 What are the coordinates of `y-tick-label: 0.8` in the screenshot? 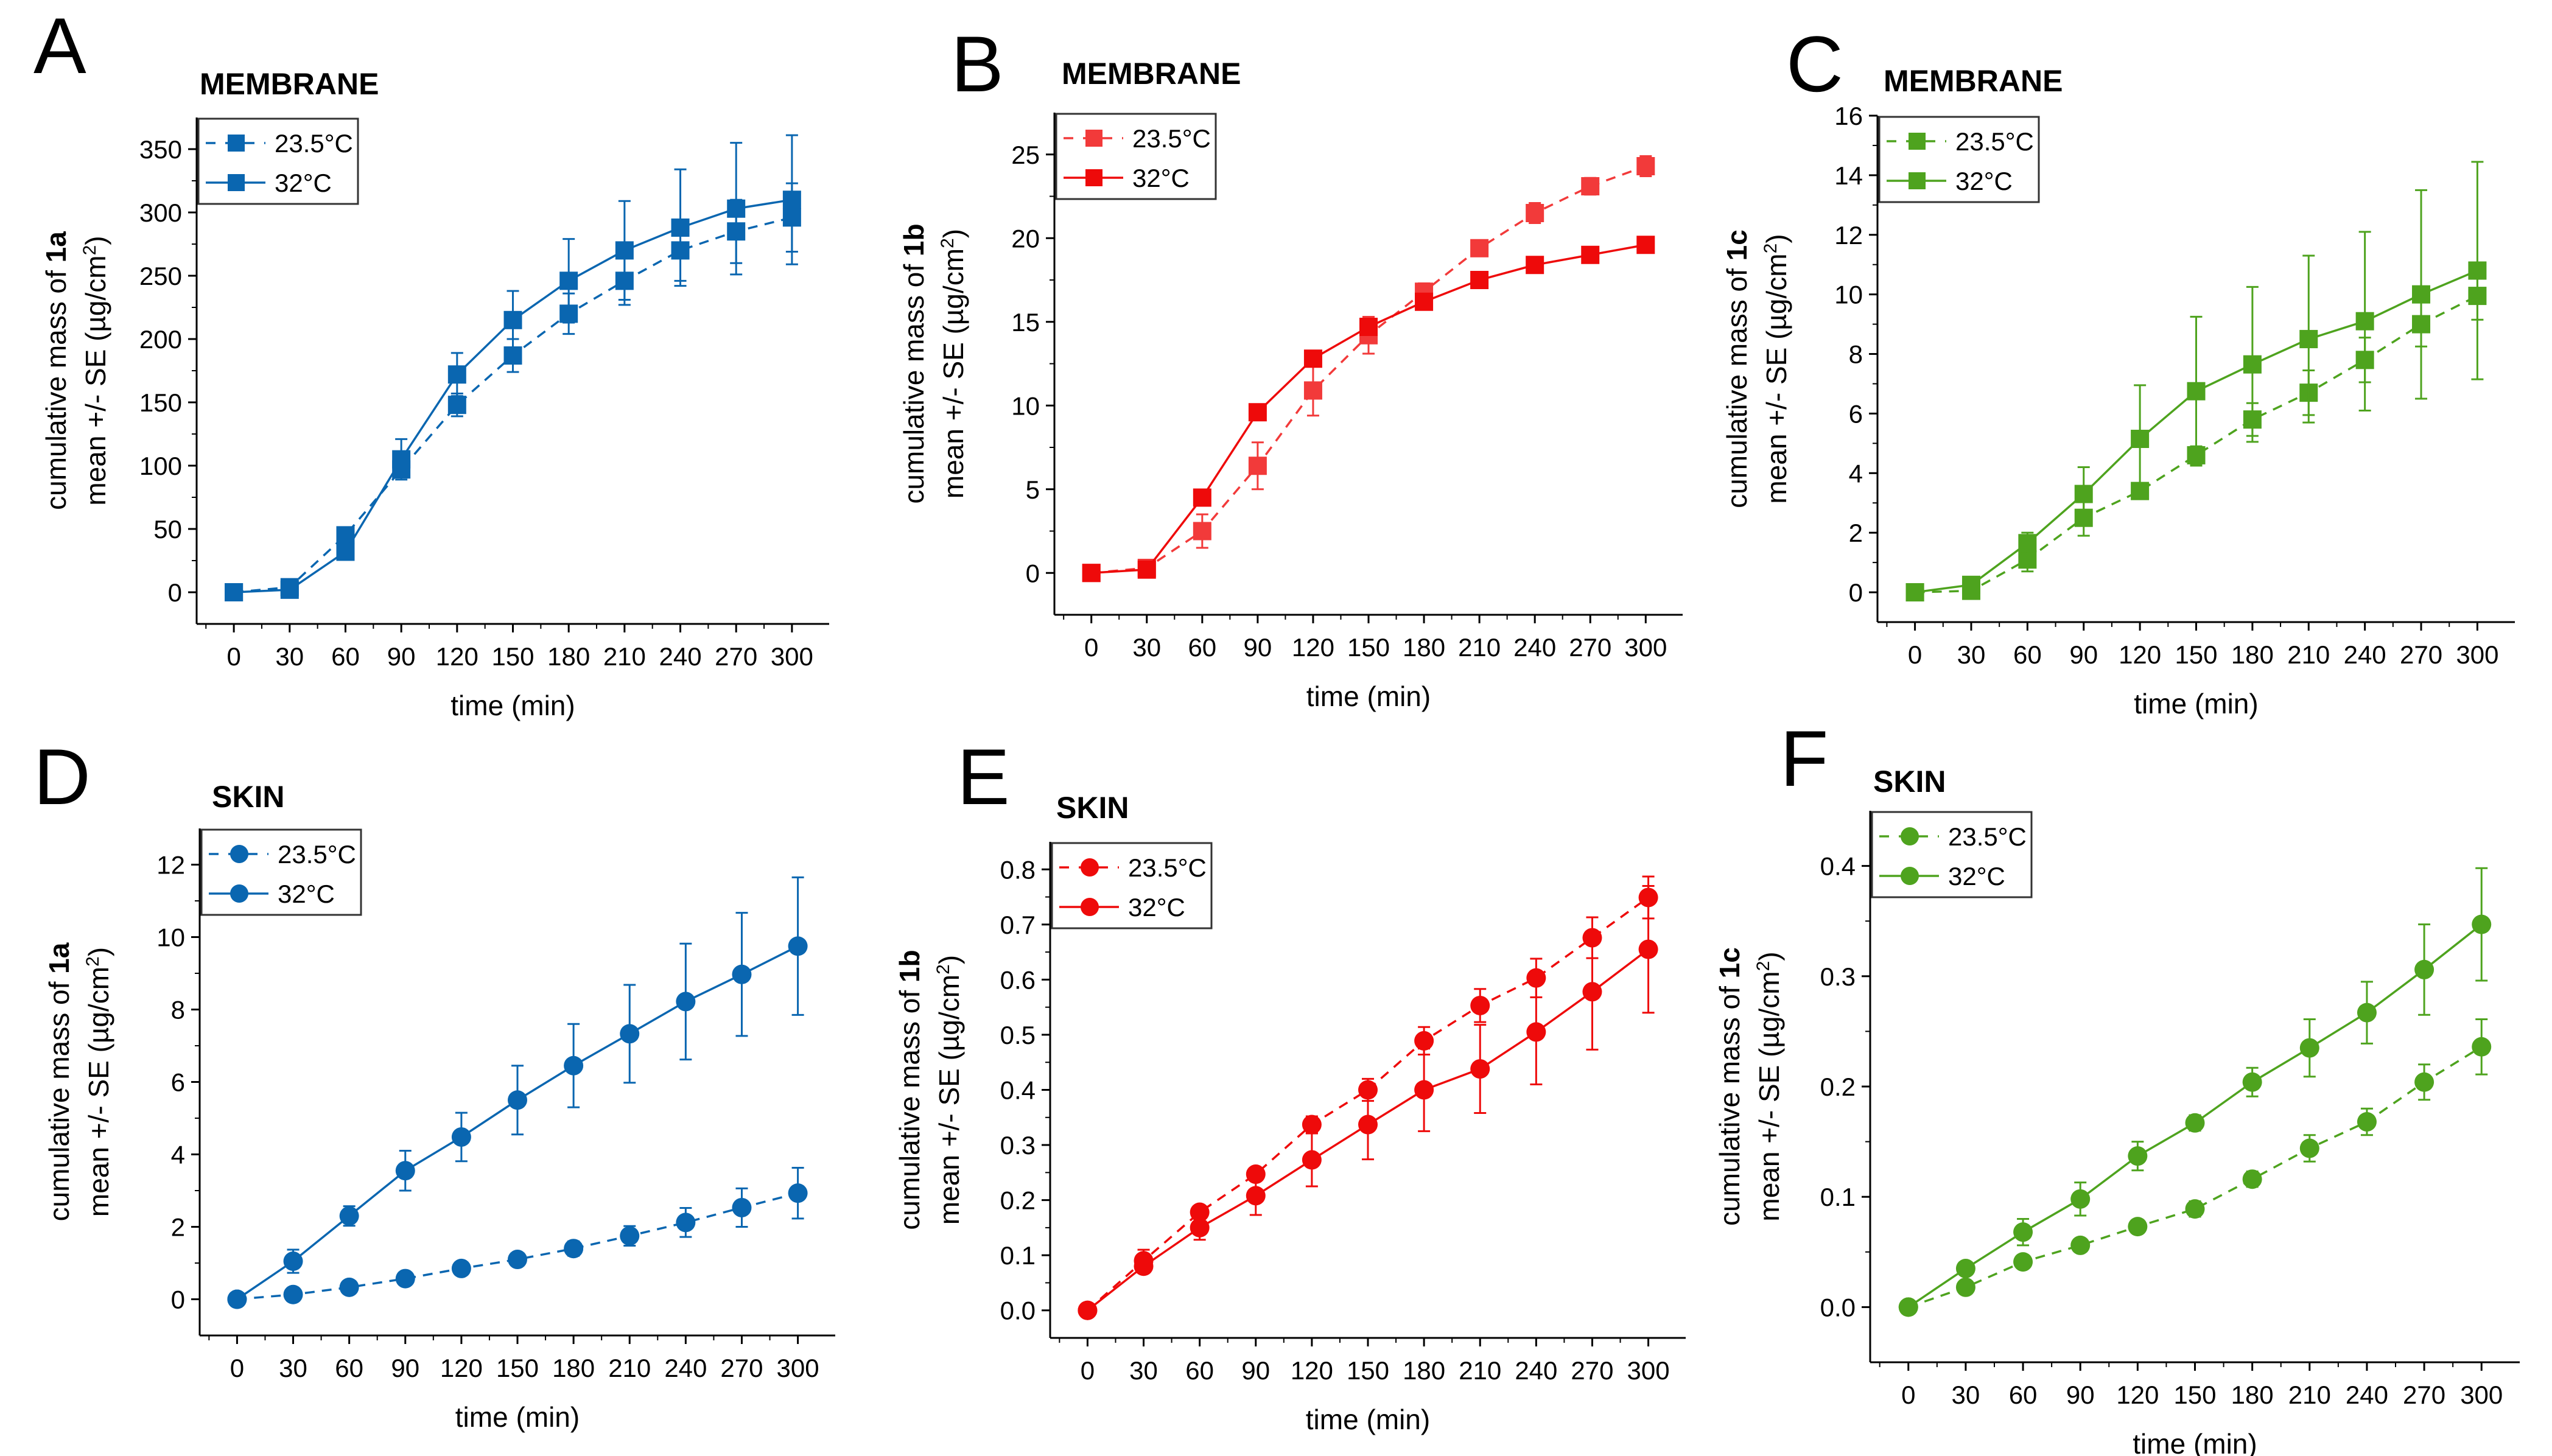 It's located at (1018, 869).